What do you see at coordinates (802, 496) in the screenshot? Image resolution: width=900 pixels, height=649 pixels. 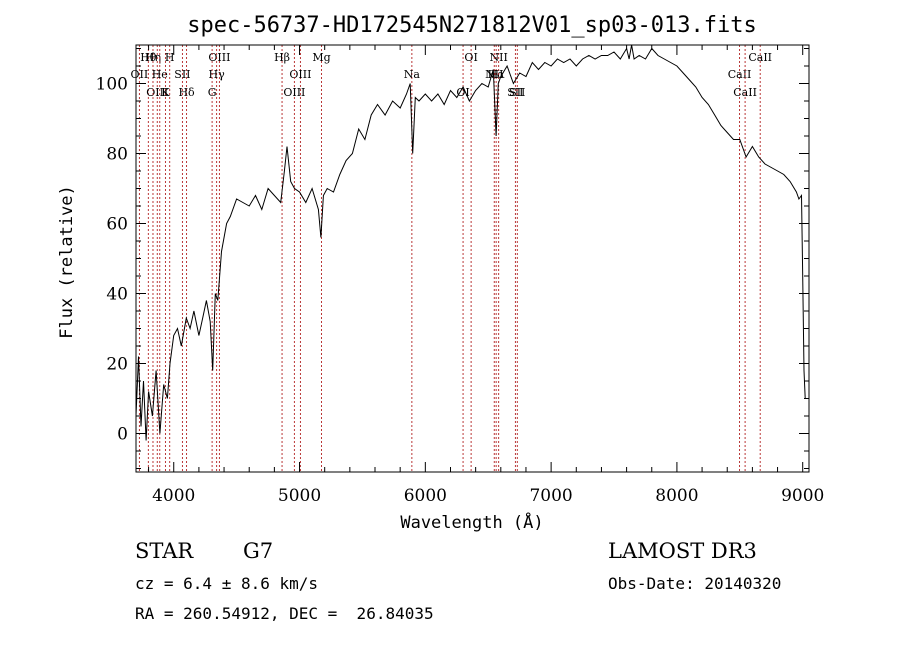 I see `x-tick-label: 9000` at bounding box center [802, 496].